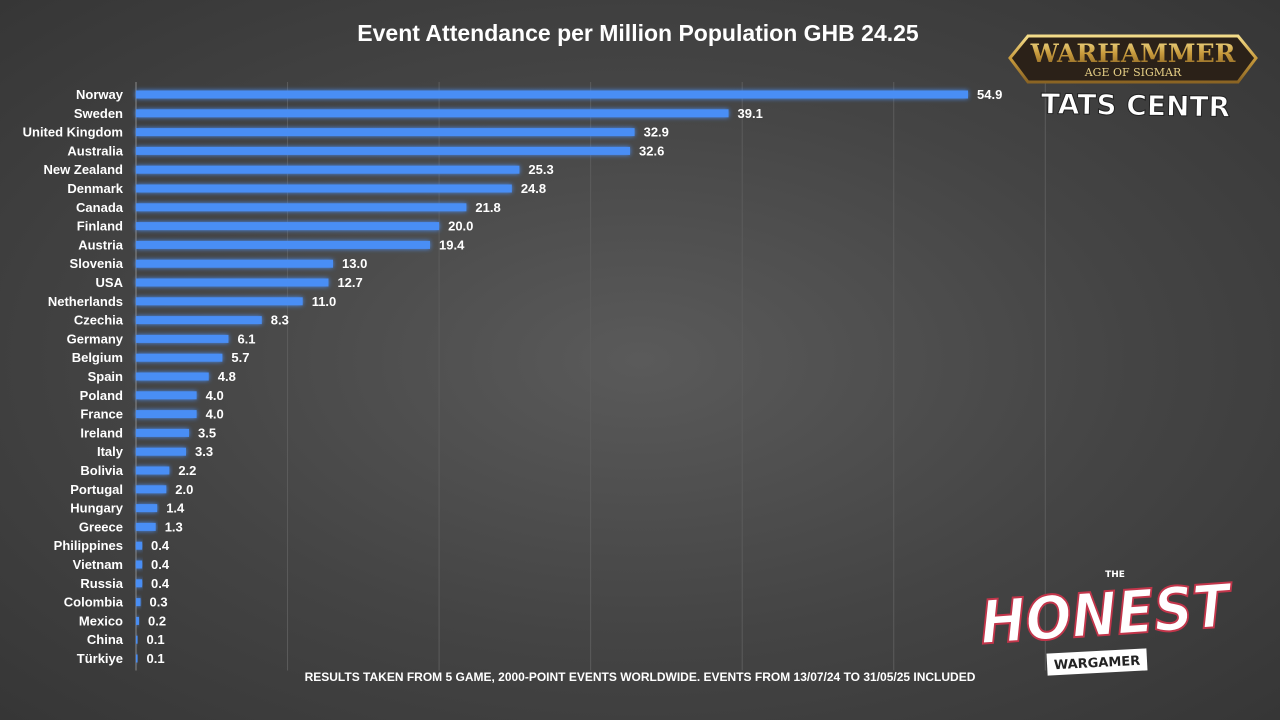 The width and height of the screenshot is (1280, 720). What do you see at coordinates (95, 338) in the screenshot?
I see `category-label: Germany` at bounding box center [95, 338].